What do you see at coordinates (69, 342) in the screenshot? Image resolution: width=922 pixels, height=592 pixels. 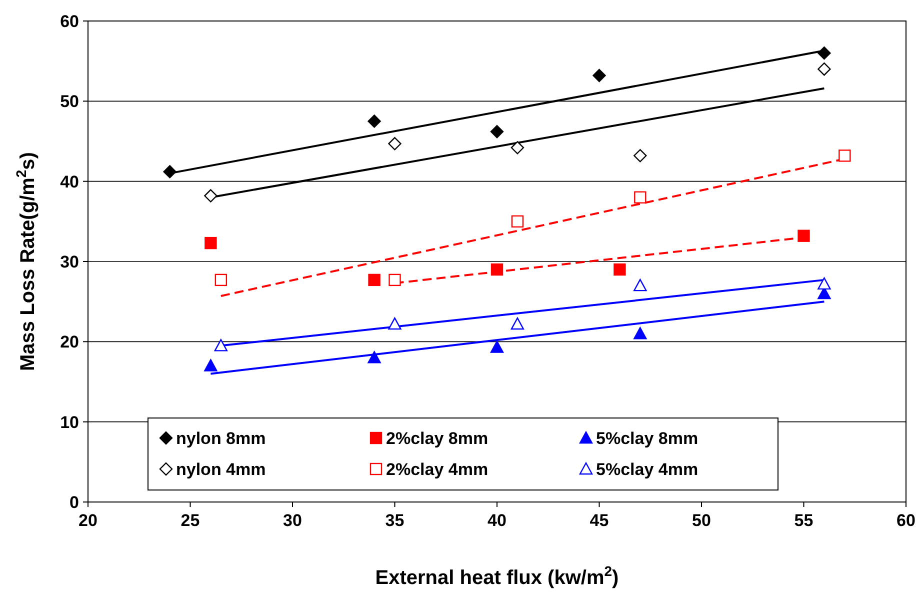 I see `y-tick-label: 20` at bounding box center [69, 342].